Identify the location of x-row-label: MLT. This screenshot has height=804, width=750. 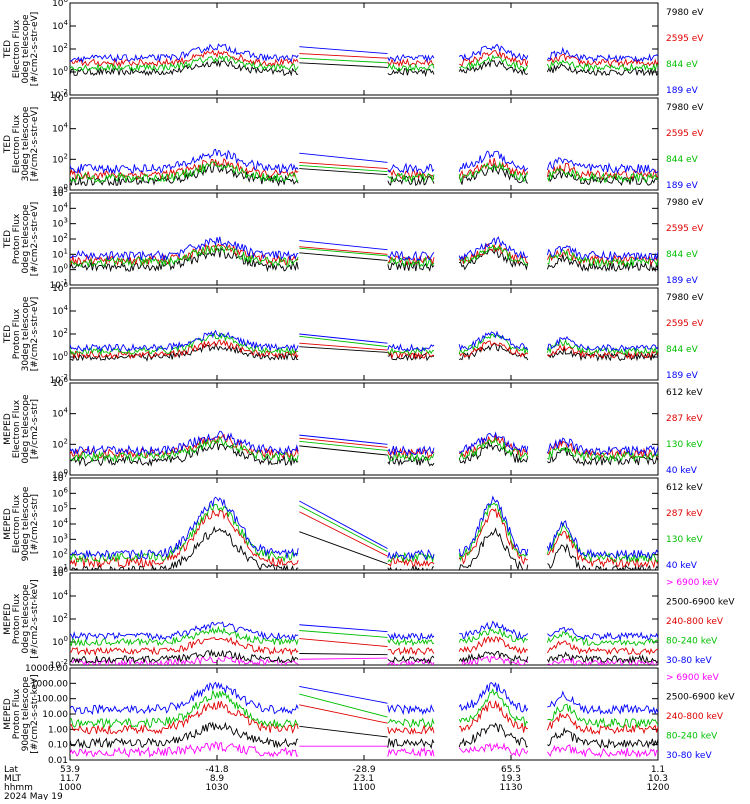
(13, 779).